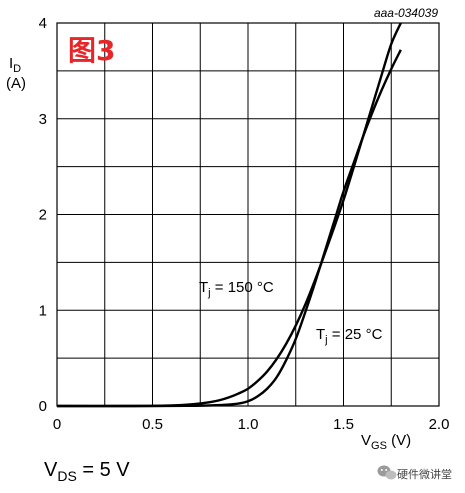 The image size is (465, 493). Describe the element at coordinates (57, 424) in the screenshot. I see `x-tick-label: 0` at that location.